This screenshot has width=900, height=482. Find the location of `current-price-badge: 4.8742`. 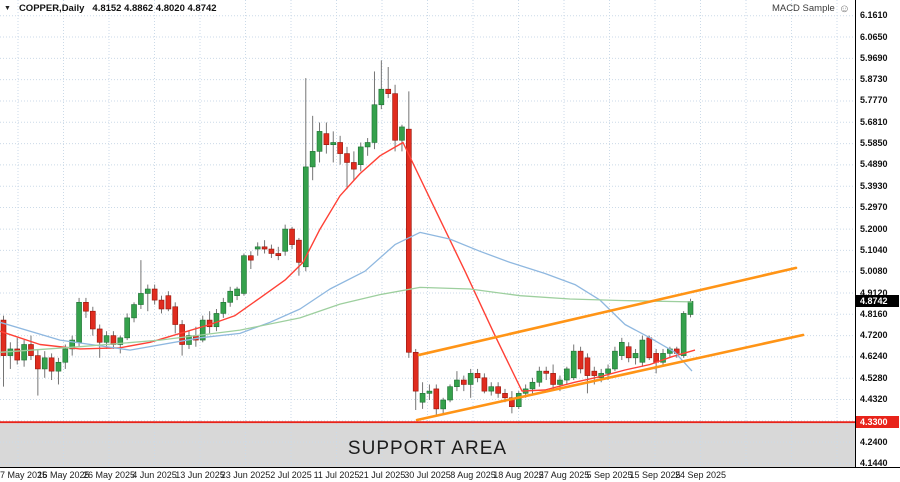

current-price-badge: 4.8742 is located at coordinates (877, 301).